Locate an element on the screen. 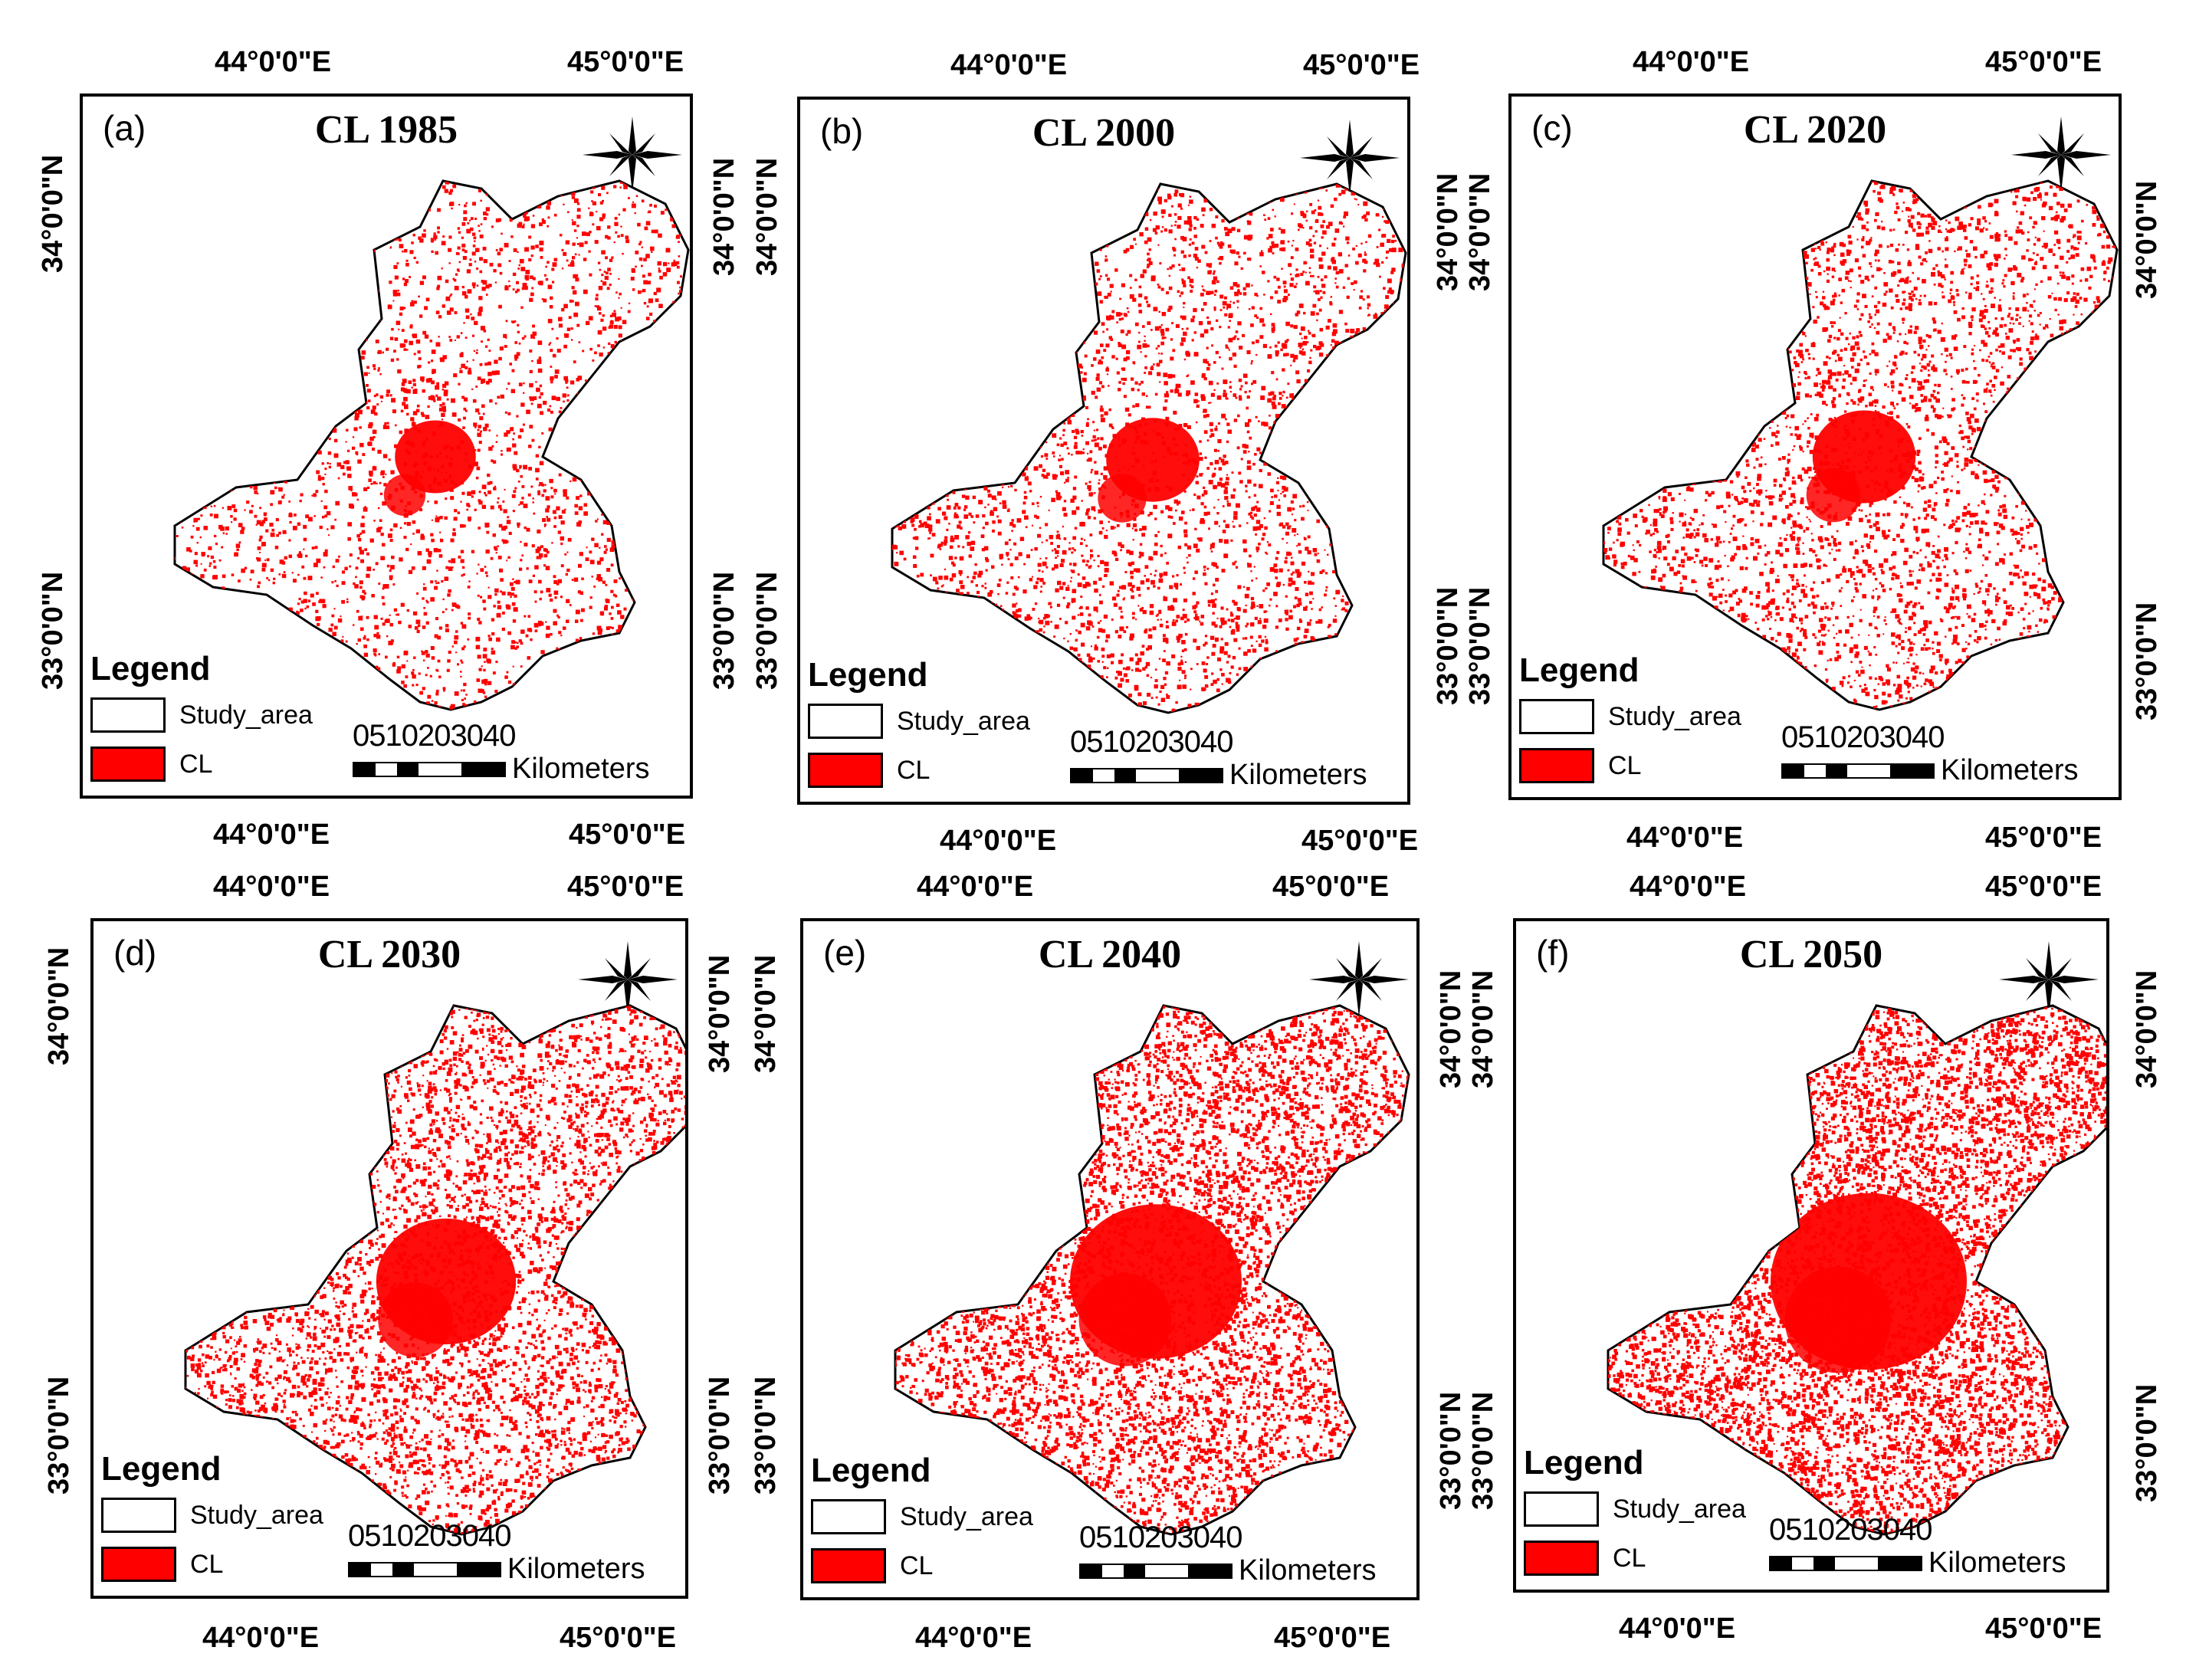 The image size is (2186, 1680). lat-label-b-left-top-1: 34°0'0"N is located at coordinates (724, 217).